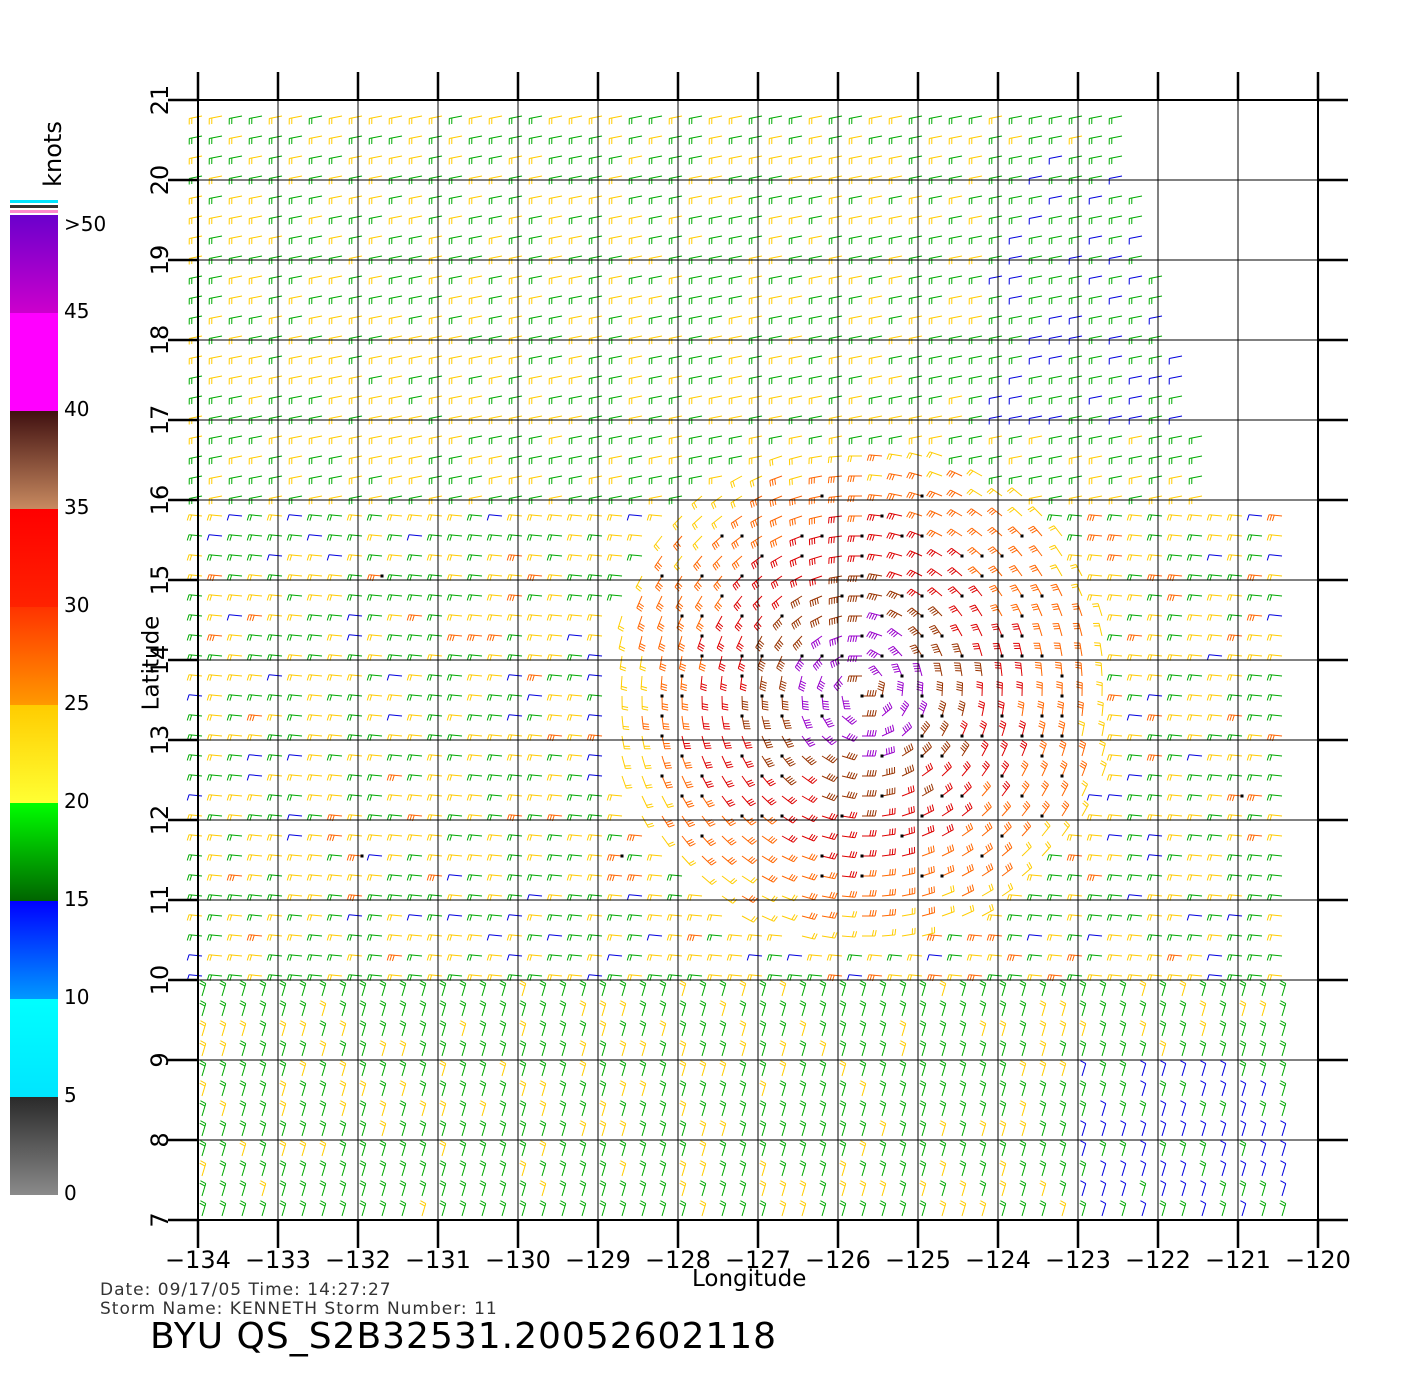  What do you see at coordinates (76, 801) in the screenshot?
I see `colorbar-tick-label: 20` at bounding box center [76, 801].